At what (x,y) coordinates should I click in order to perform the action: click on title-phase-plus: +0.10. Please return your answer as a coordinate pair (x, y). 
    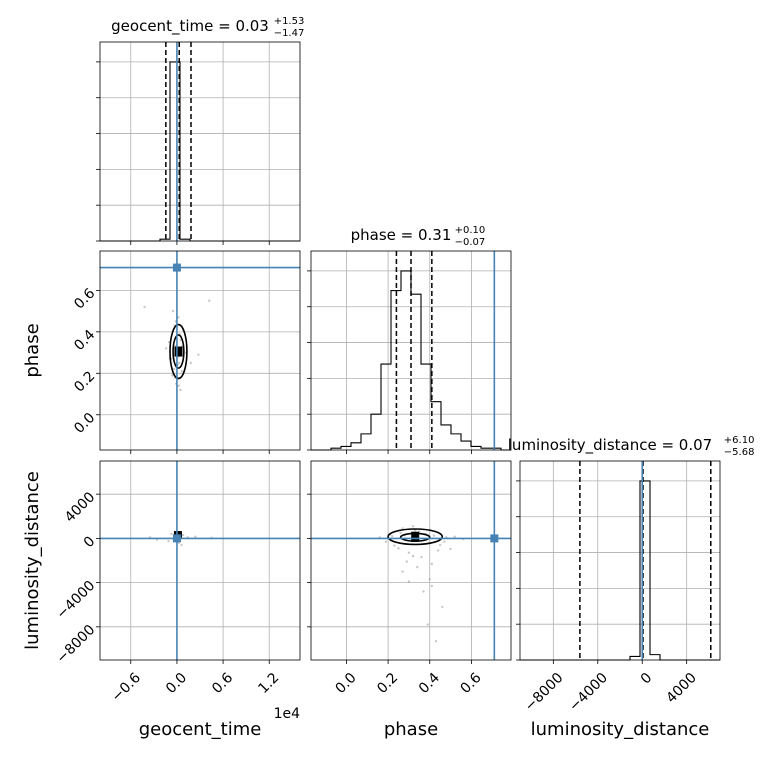
    Looking at the image, I should click on (470, 230).